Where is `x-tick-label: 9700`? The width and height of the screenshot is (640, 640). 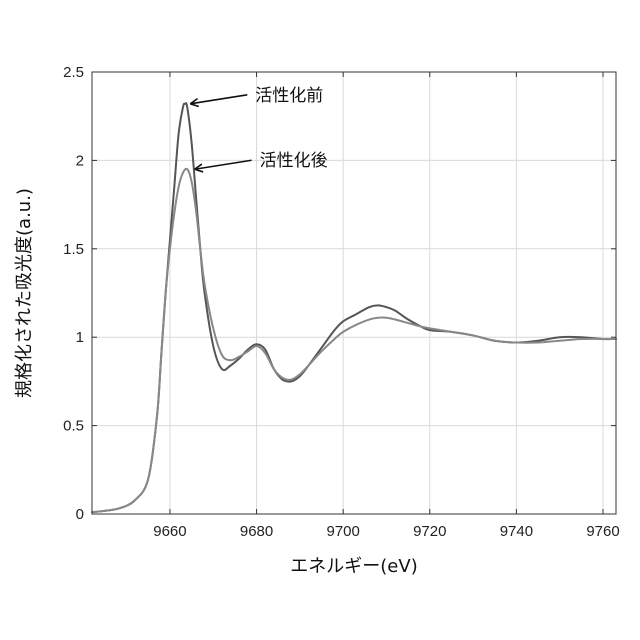 x-tick-label: 9700 is located at coordinates (342, 531).